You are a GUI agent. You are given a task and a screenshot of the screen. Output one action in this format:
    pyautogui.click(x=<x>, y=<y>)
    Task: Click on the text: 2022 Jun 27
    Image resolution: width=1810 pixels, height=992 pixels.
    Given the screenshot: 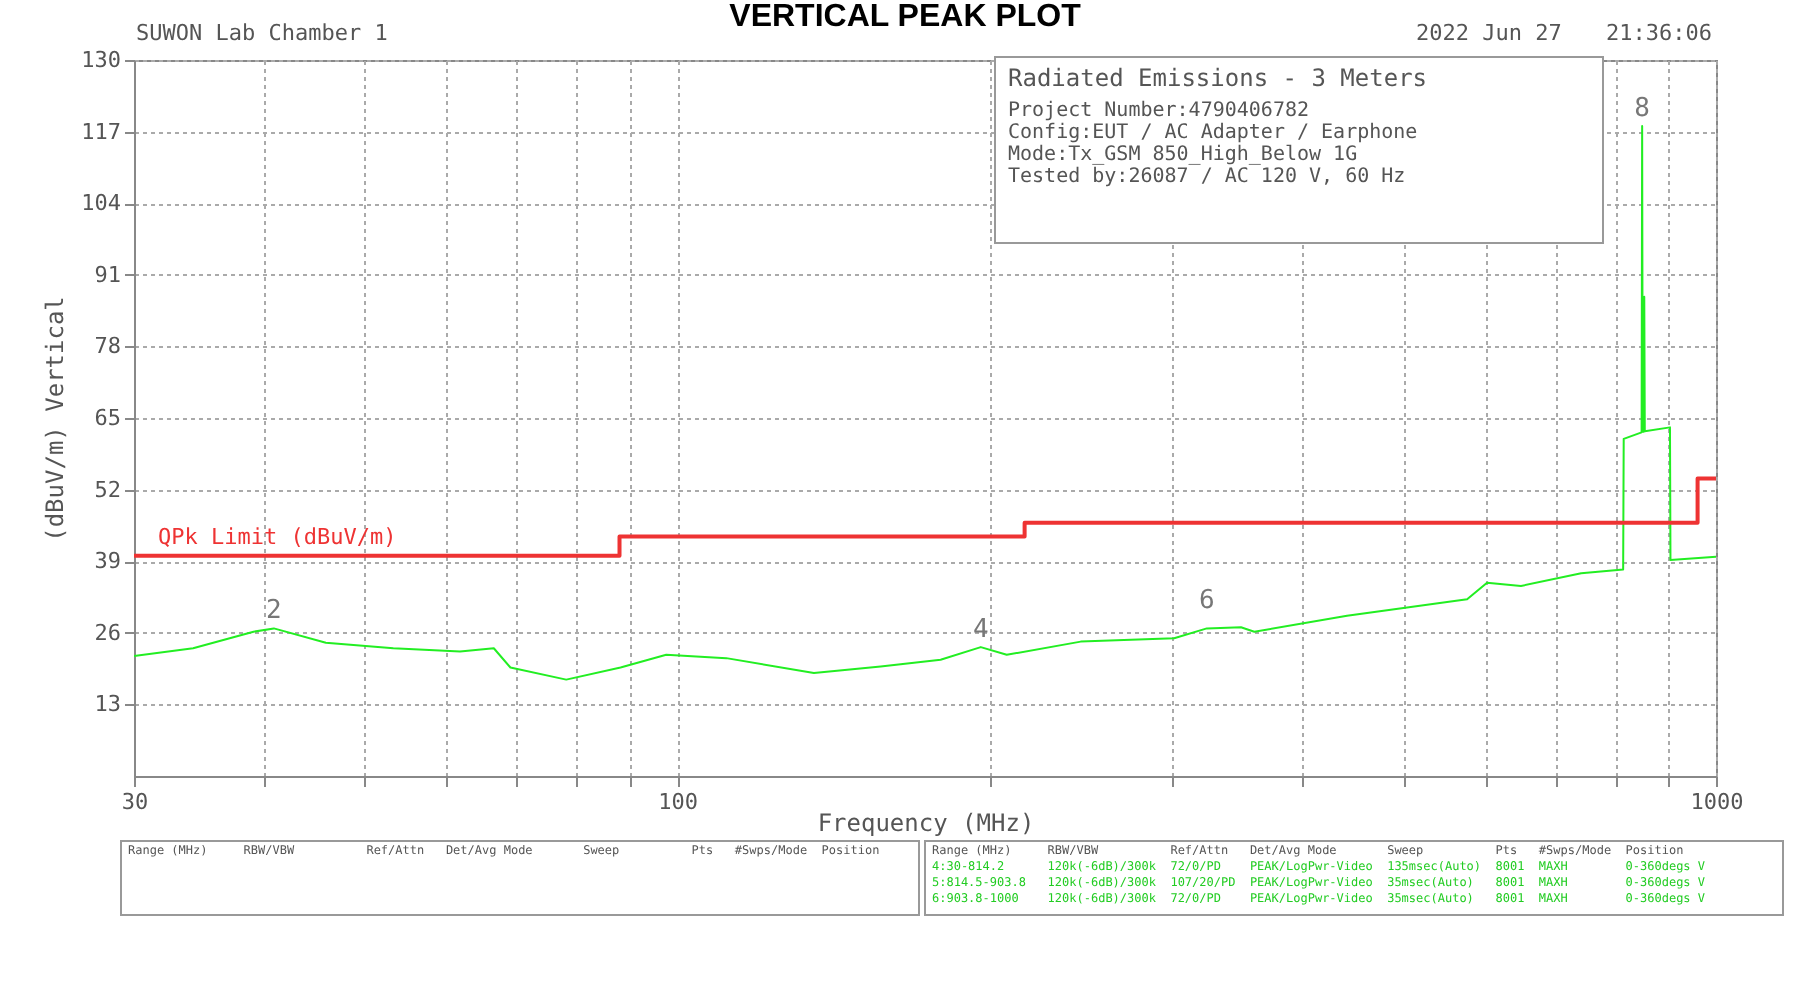 What is the action you would take?
    pyautogui.click(x=1489, y=33)
    